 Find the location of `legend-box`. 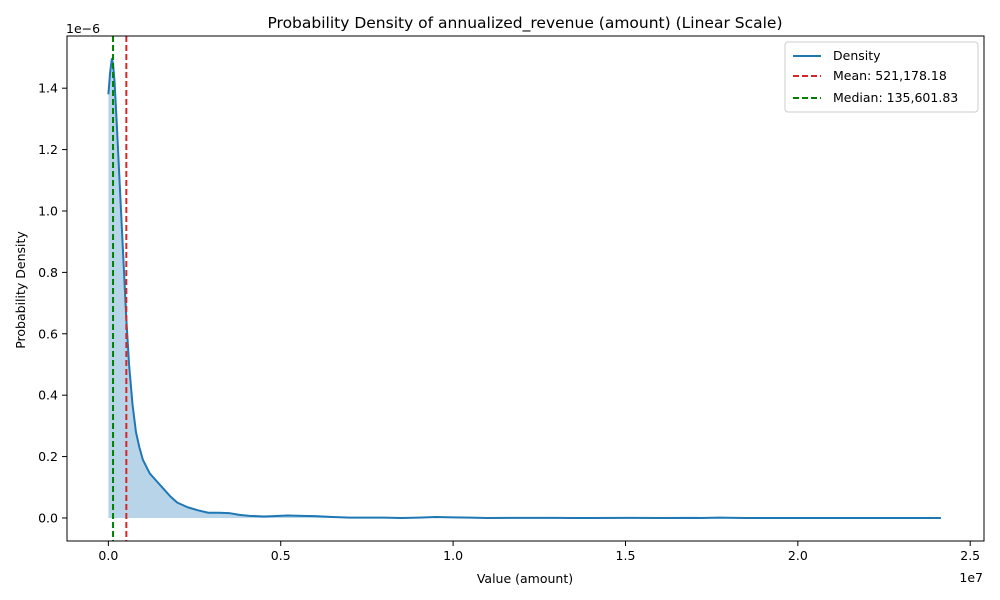

legend-box is located at coordinates (881, 77).